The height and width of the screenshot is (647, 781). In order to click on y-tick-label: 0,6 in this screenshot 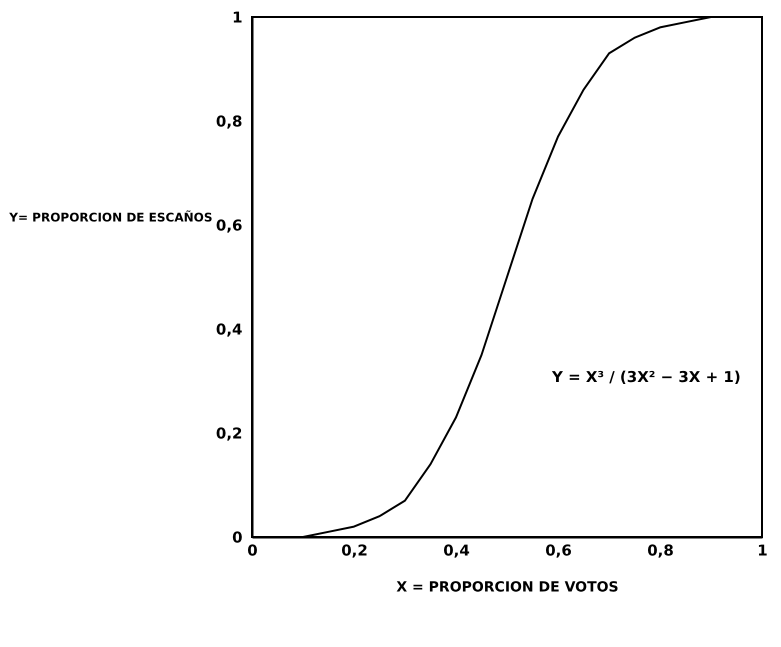, I will do `click(229, 225)`.